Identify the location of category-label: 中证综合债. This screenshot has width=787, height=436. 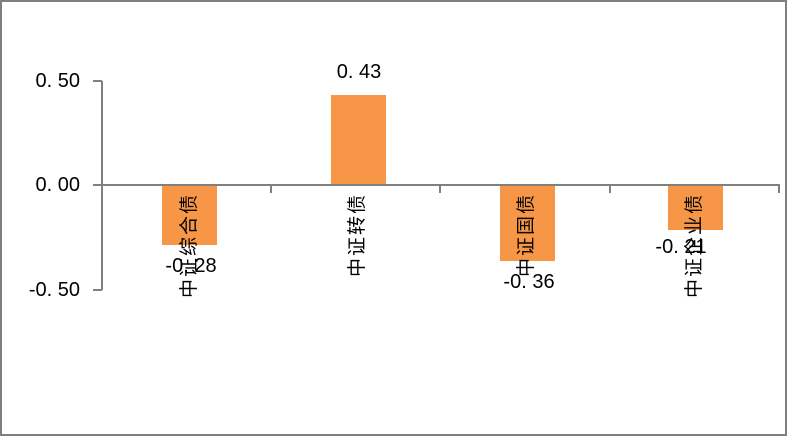
(189, 246).